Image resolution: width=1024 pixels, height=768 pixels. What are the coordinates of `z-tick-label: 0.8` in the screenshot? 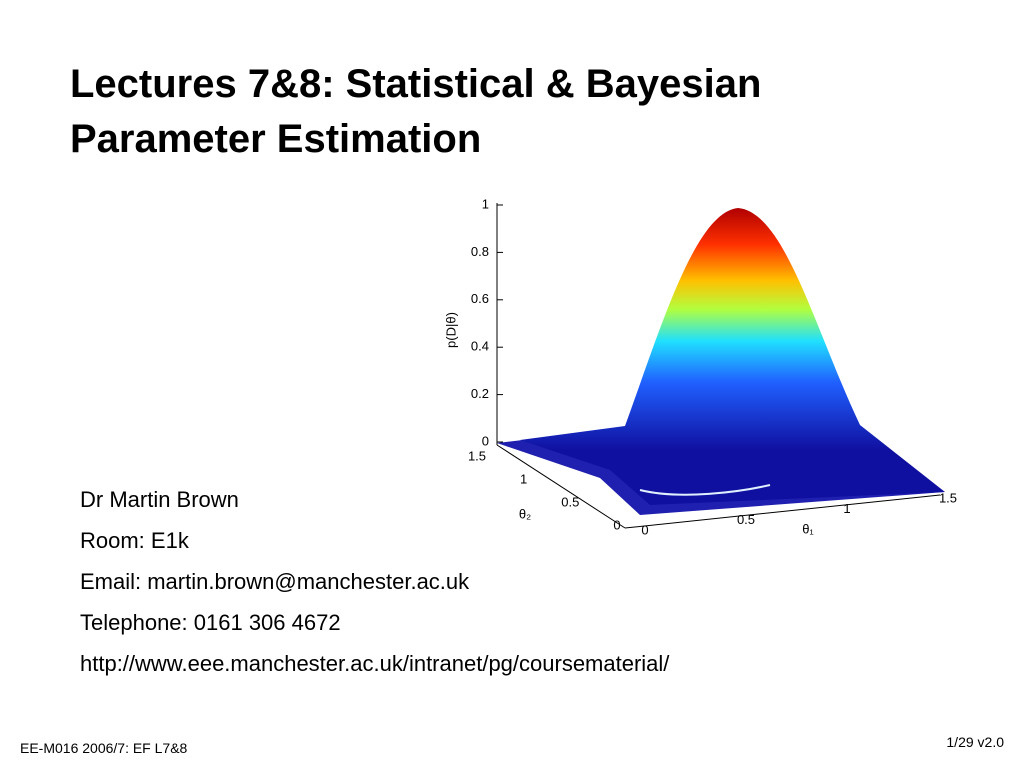 It's located at (480, 251).